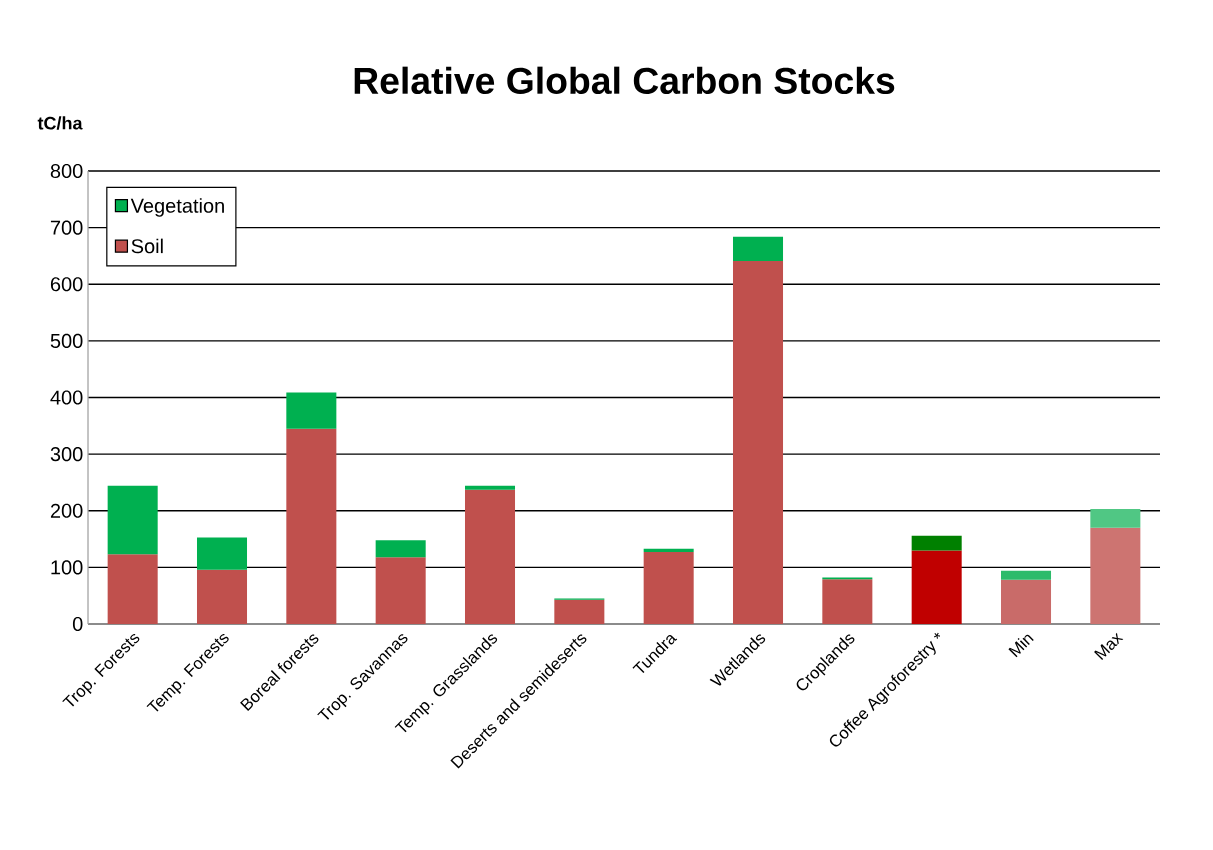 Image resolution: width=1213 pixels, height=850 pixels. What do you see at coordinates (1021, 646) in the screenshot?
I see `x-tick-label: Min` at bounding box center [1021, 646].